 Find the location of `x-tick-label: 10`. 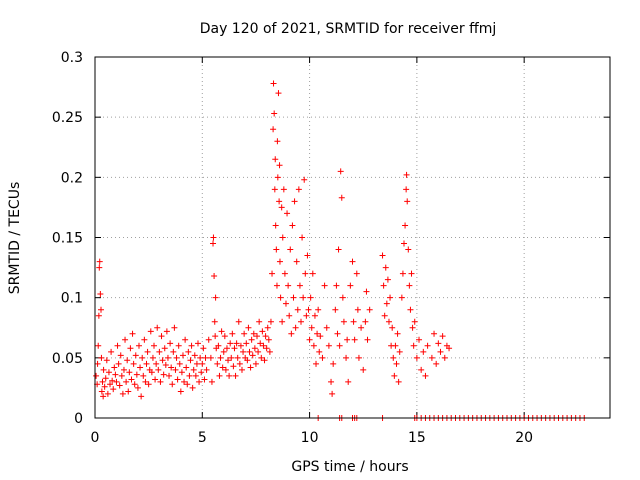

x-tick-label: 10 is located at coordinates (310, 438).